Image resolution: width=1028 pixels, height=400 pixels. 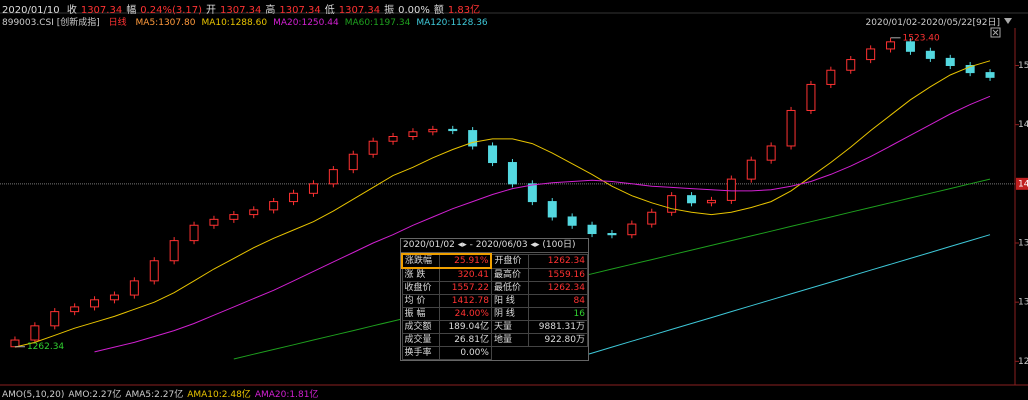 I want to click on stat-row: 涨跌幅 25.91% 开盘价 1262.34, so click(x=494, y=261).